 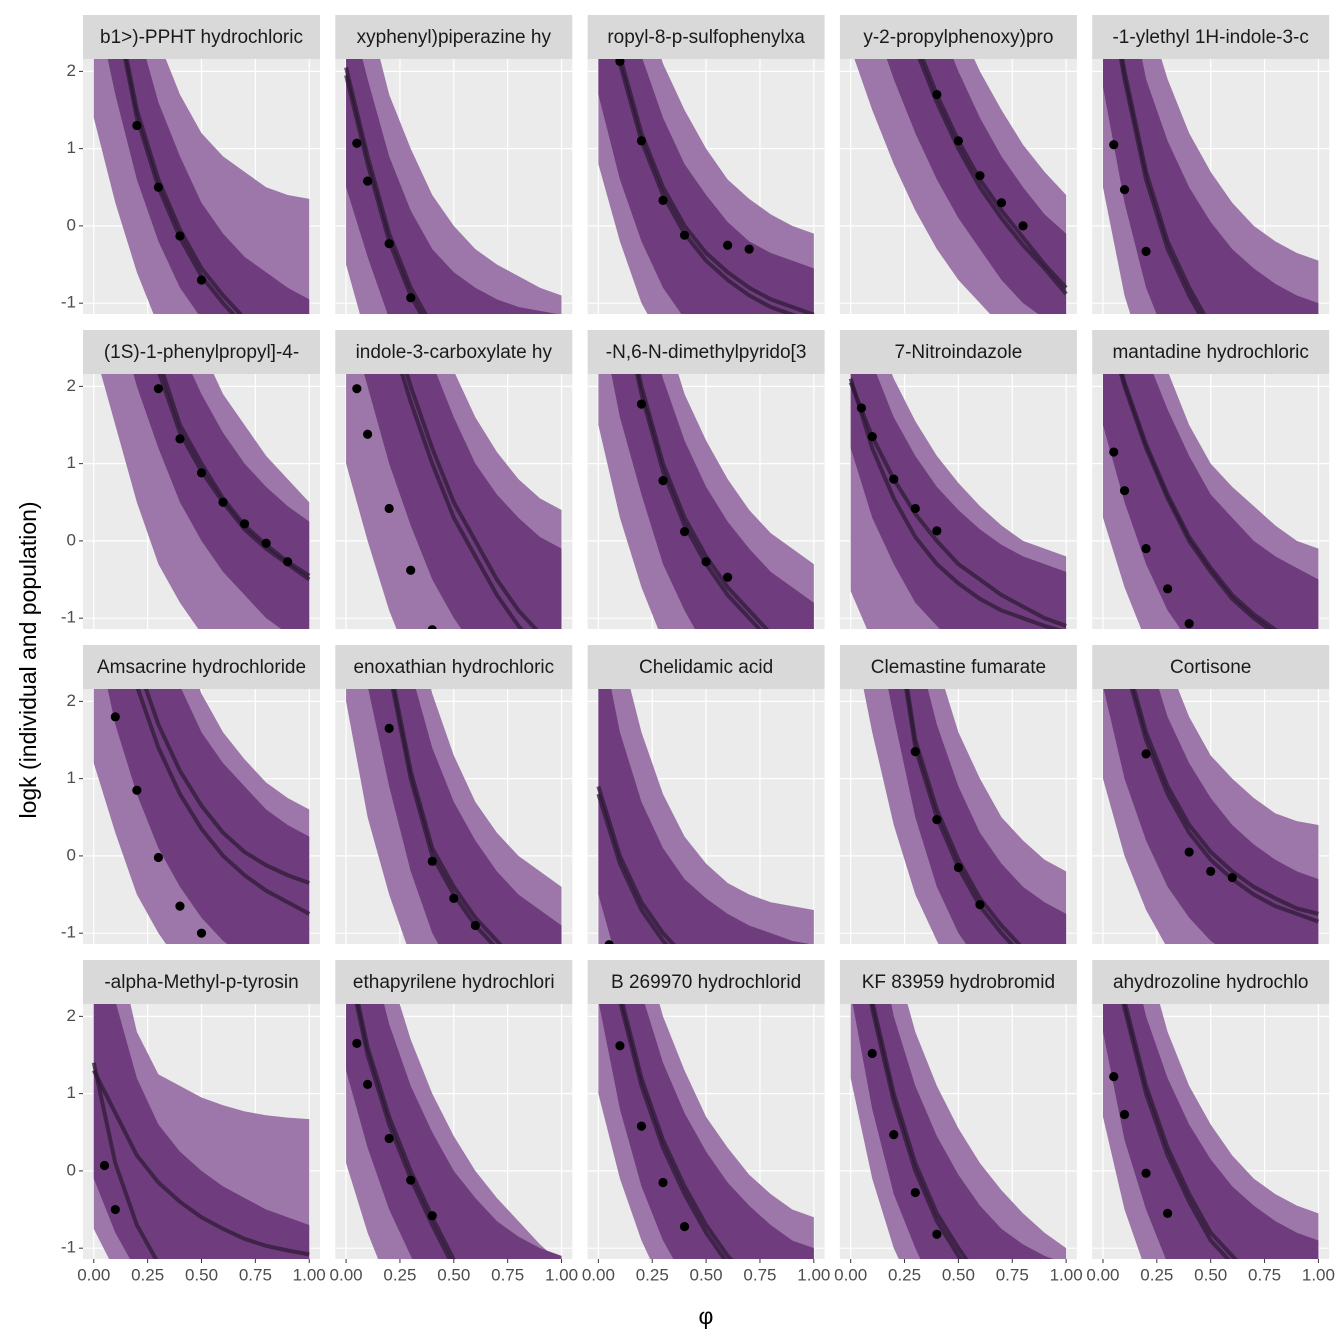 What do you see at coordinates (1066, 1274) in the screenshot?
I see `x-tick-label: 1.00` at bounding box center [1066, 1274].